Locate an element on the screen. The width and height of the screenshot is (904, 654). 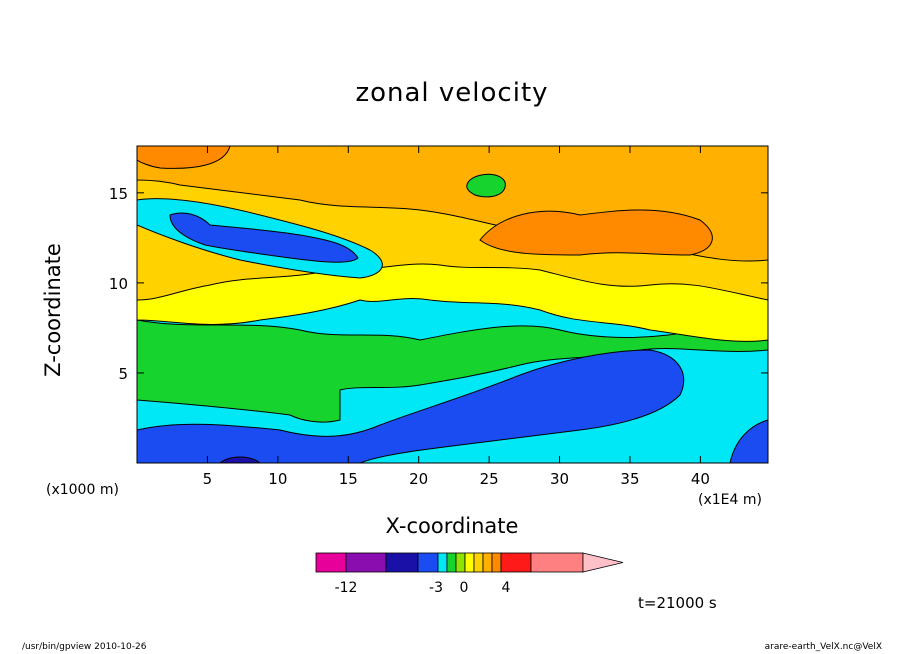
colorbar-label: 4 is located at coordinates (506, 588).